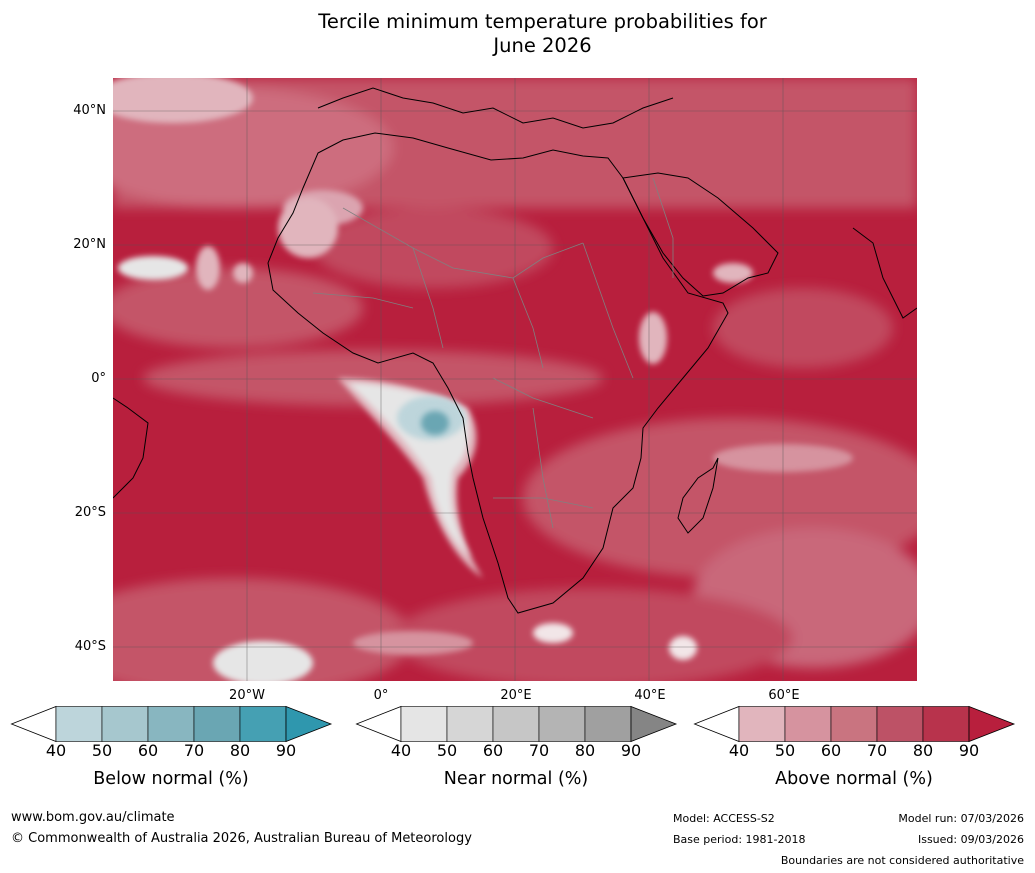 The width and height of the screenshot is (1035, 873). Describe the element at coordinates (89, 110) in the screenshot. I see `lat-label-40n: 40°N` at that location.